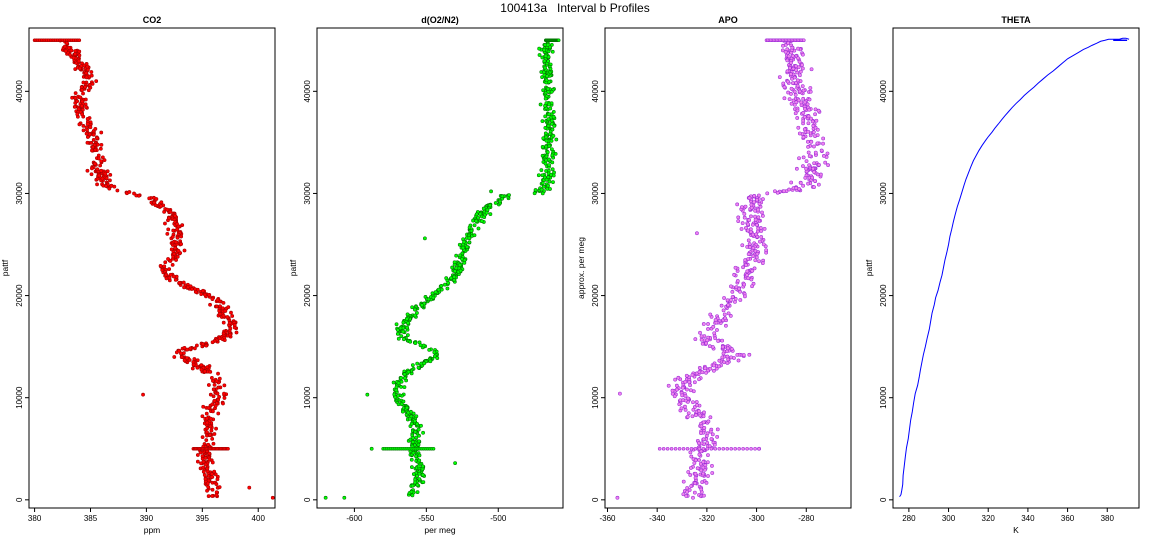 This screenshot has width=1150, height=550. I want to click on x-tick-label: 390, so click(147, 518).